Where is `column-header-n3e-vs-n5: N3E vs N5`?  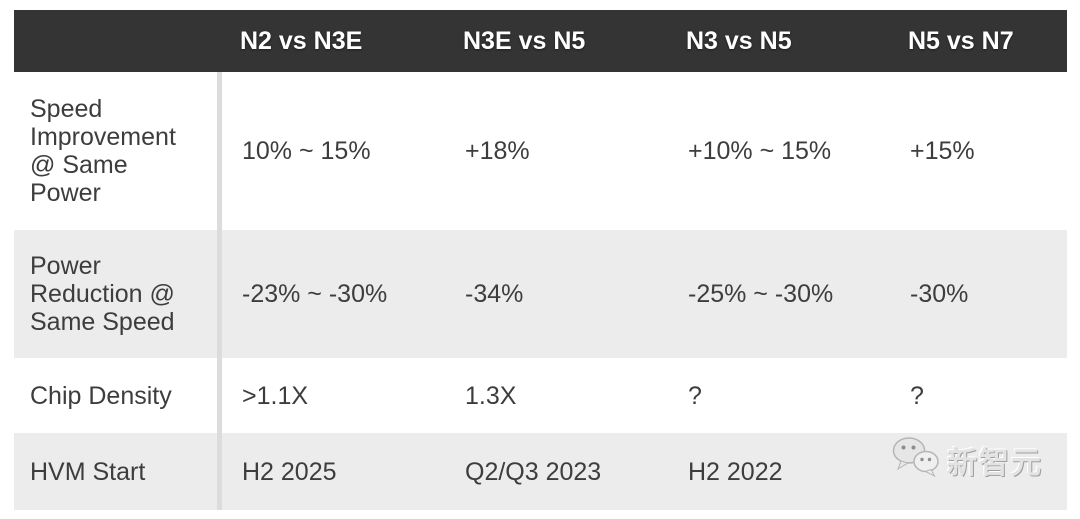
column-header-n3e-vs-n5: N3E vs N5 is located at coordinates (524, 41).